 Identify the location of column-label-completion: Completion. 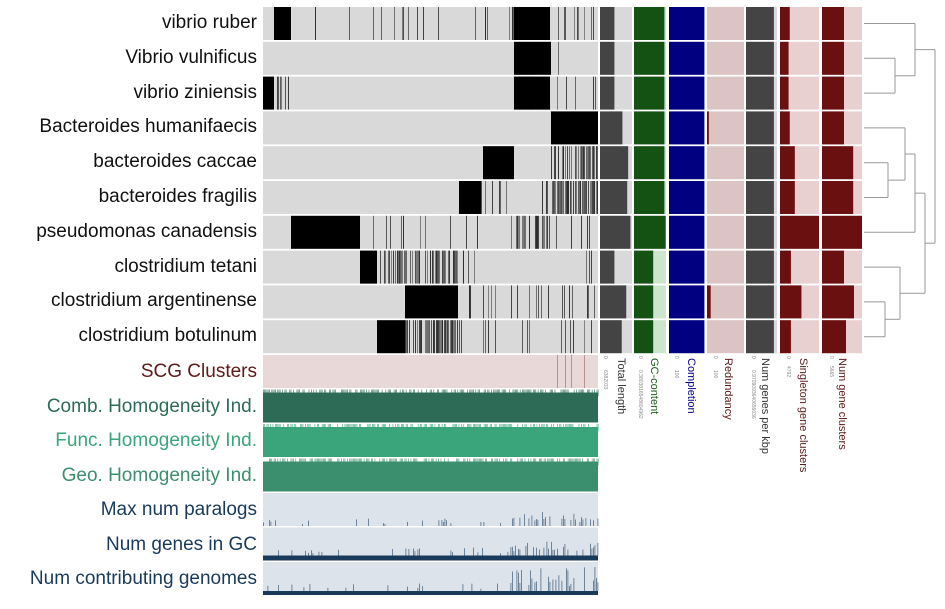
(691, 386).